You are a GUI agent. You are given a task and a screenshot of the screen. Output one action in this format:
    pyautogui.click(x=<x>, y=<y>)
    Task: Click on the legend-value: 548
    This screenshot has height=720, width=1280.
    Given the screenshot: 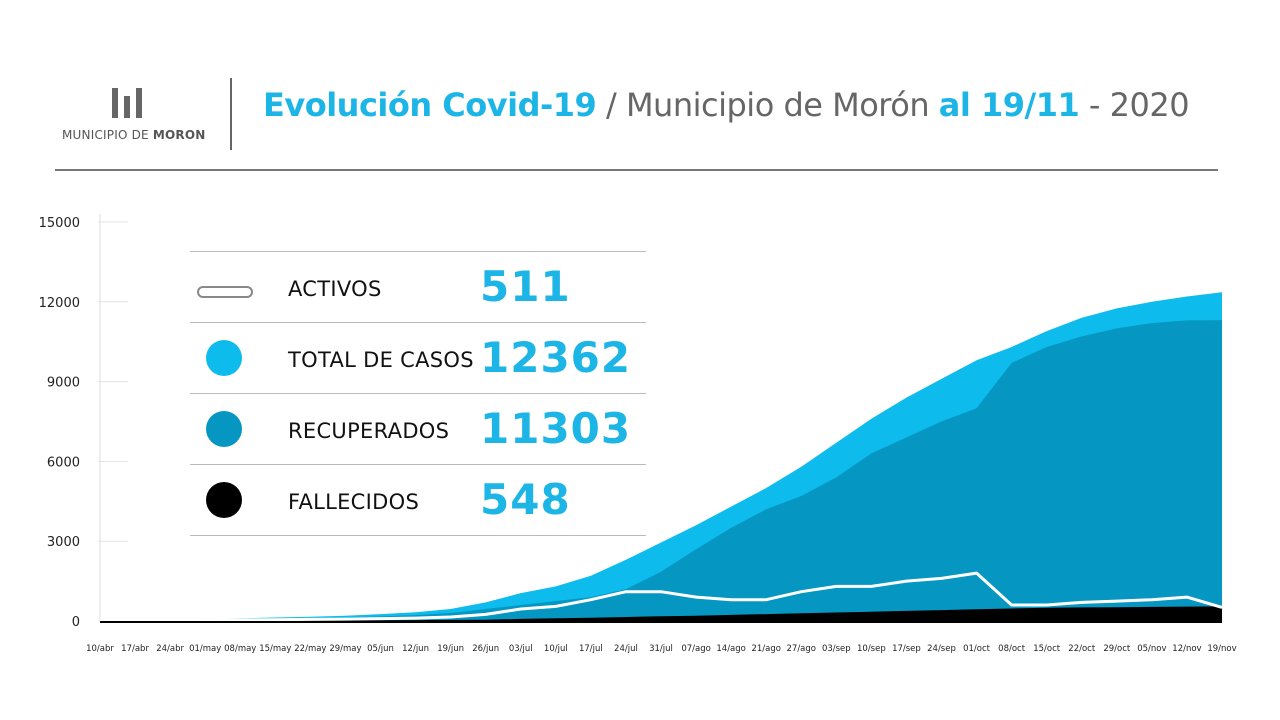 What is the action you would take?
    pyautogui.click(x=525, y=499)
    